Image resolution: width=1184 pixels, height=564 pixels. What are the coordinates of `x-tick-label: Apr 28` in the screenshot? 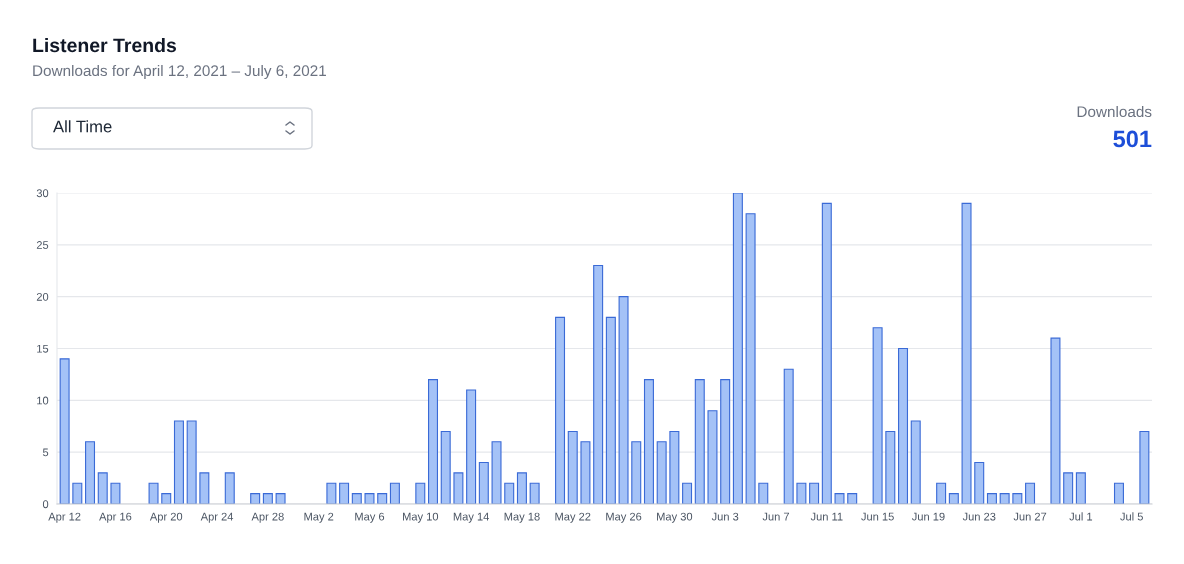 It's located at (267, 517).